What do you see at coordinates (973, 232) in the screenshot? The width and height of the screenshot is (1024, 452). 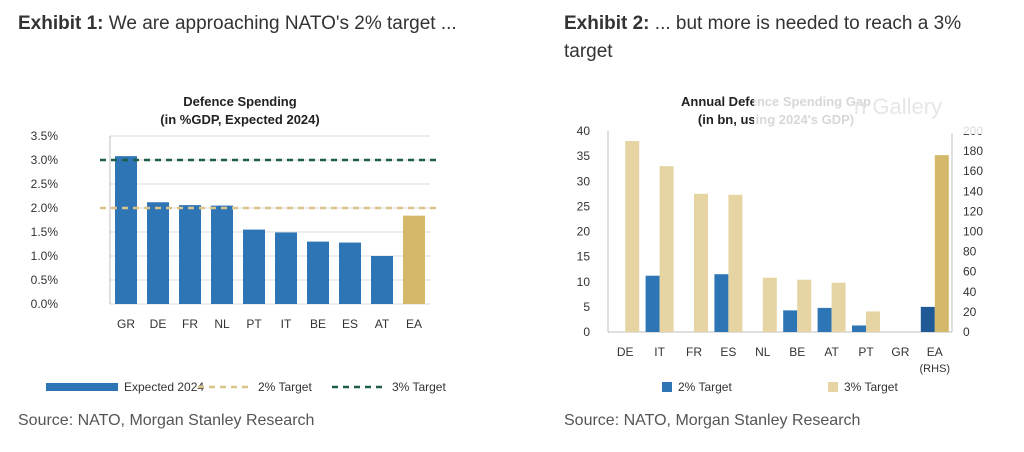 I see `chart-2-right-tick-label: 100` at bounding box center [973, 232].